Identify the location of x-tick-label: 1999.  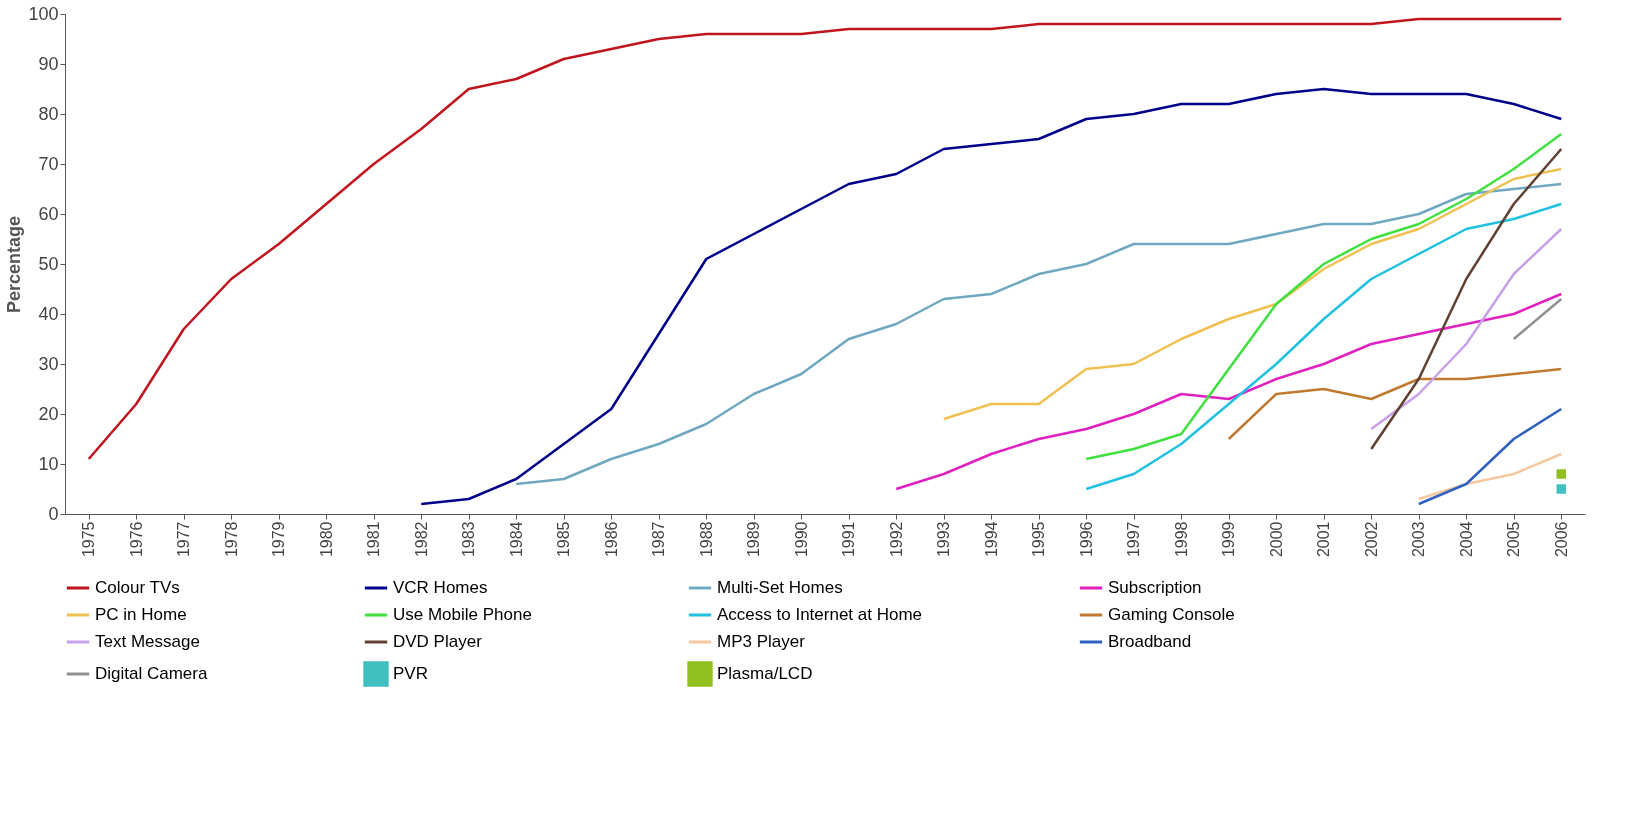
(1229, 539).